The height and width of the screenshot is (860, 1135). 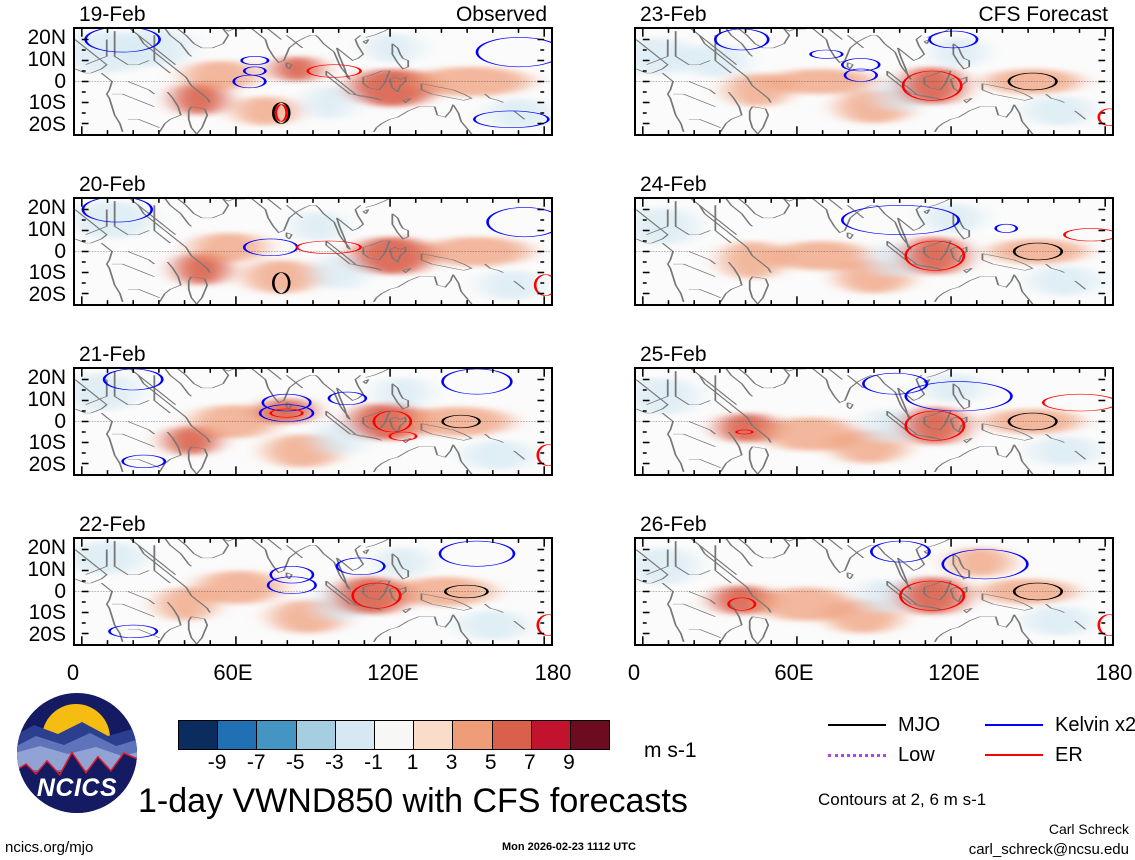 What do you see at coordinates (794, 672) in the screenshot?
I see `x-axis-tick-label: 60E` at bounding box center [794, 672].